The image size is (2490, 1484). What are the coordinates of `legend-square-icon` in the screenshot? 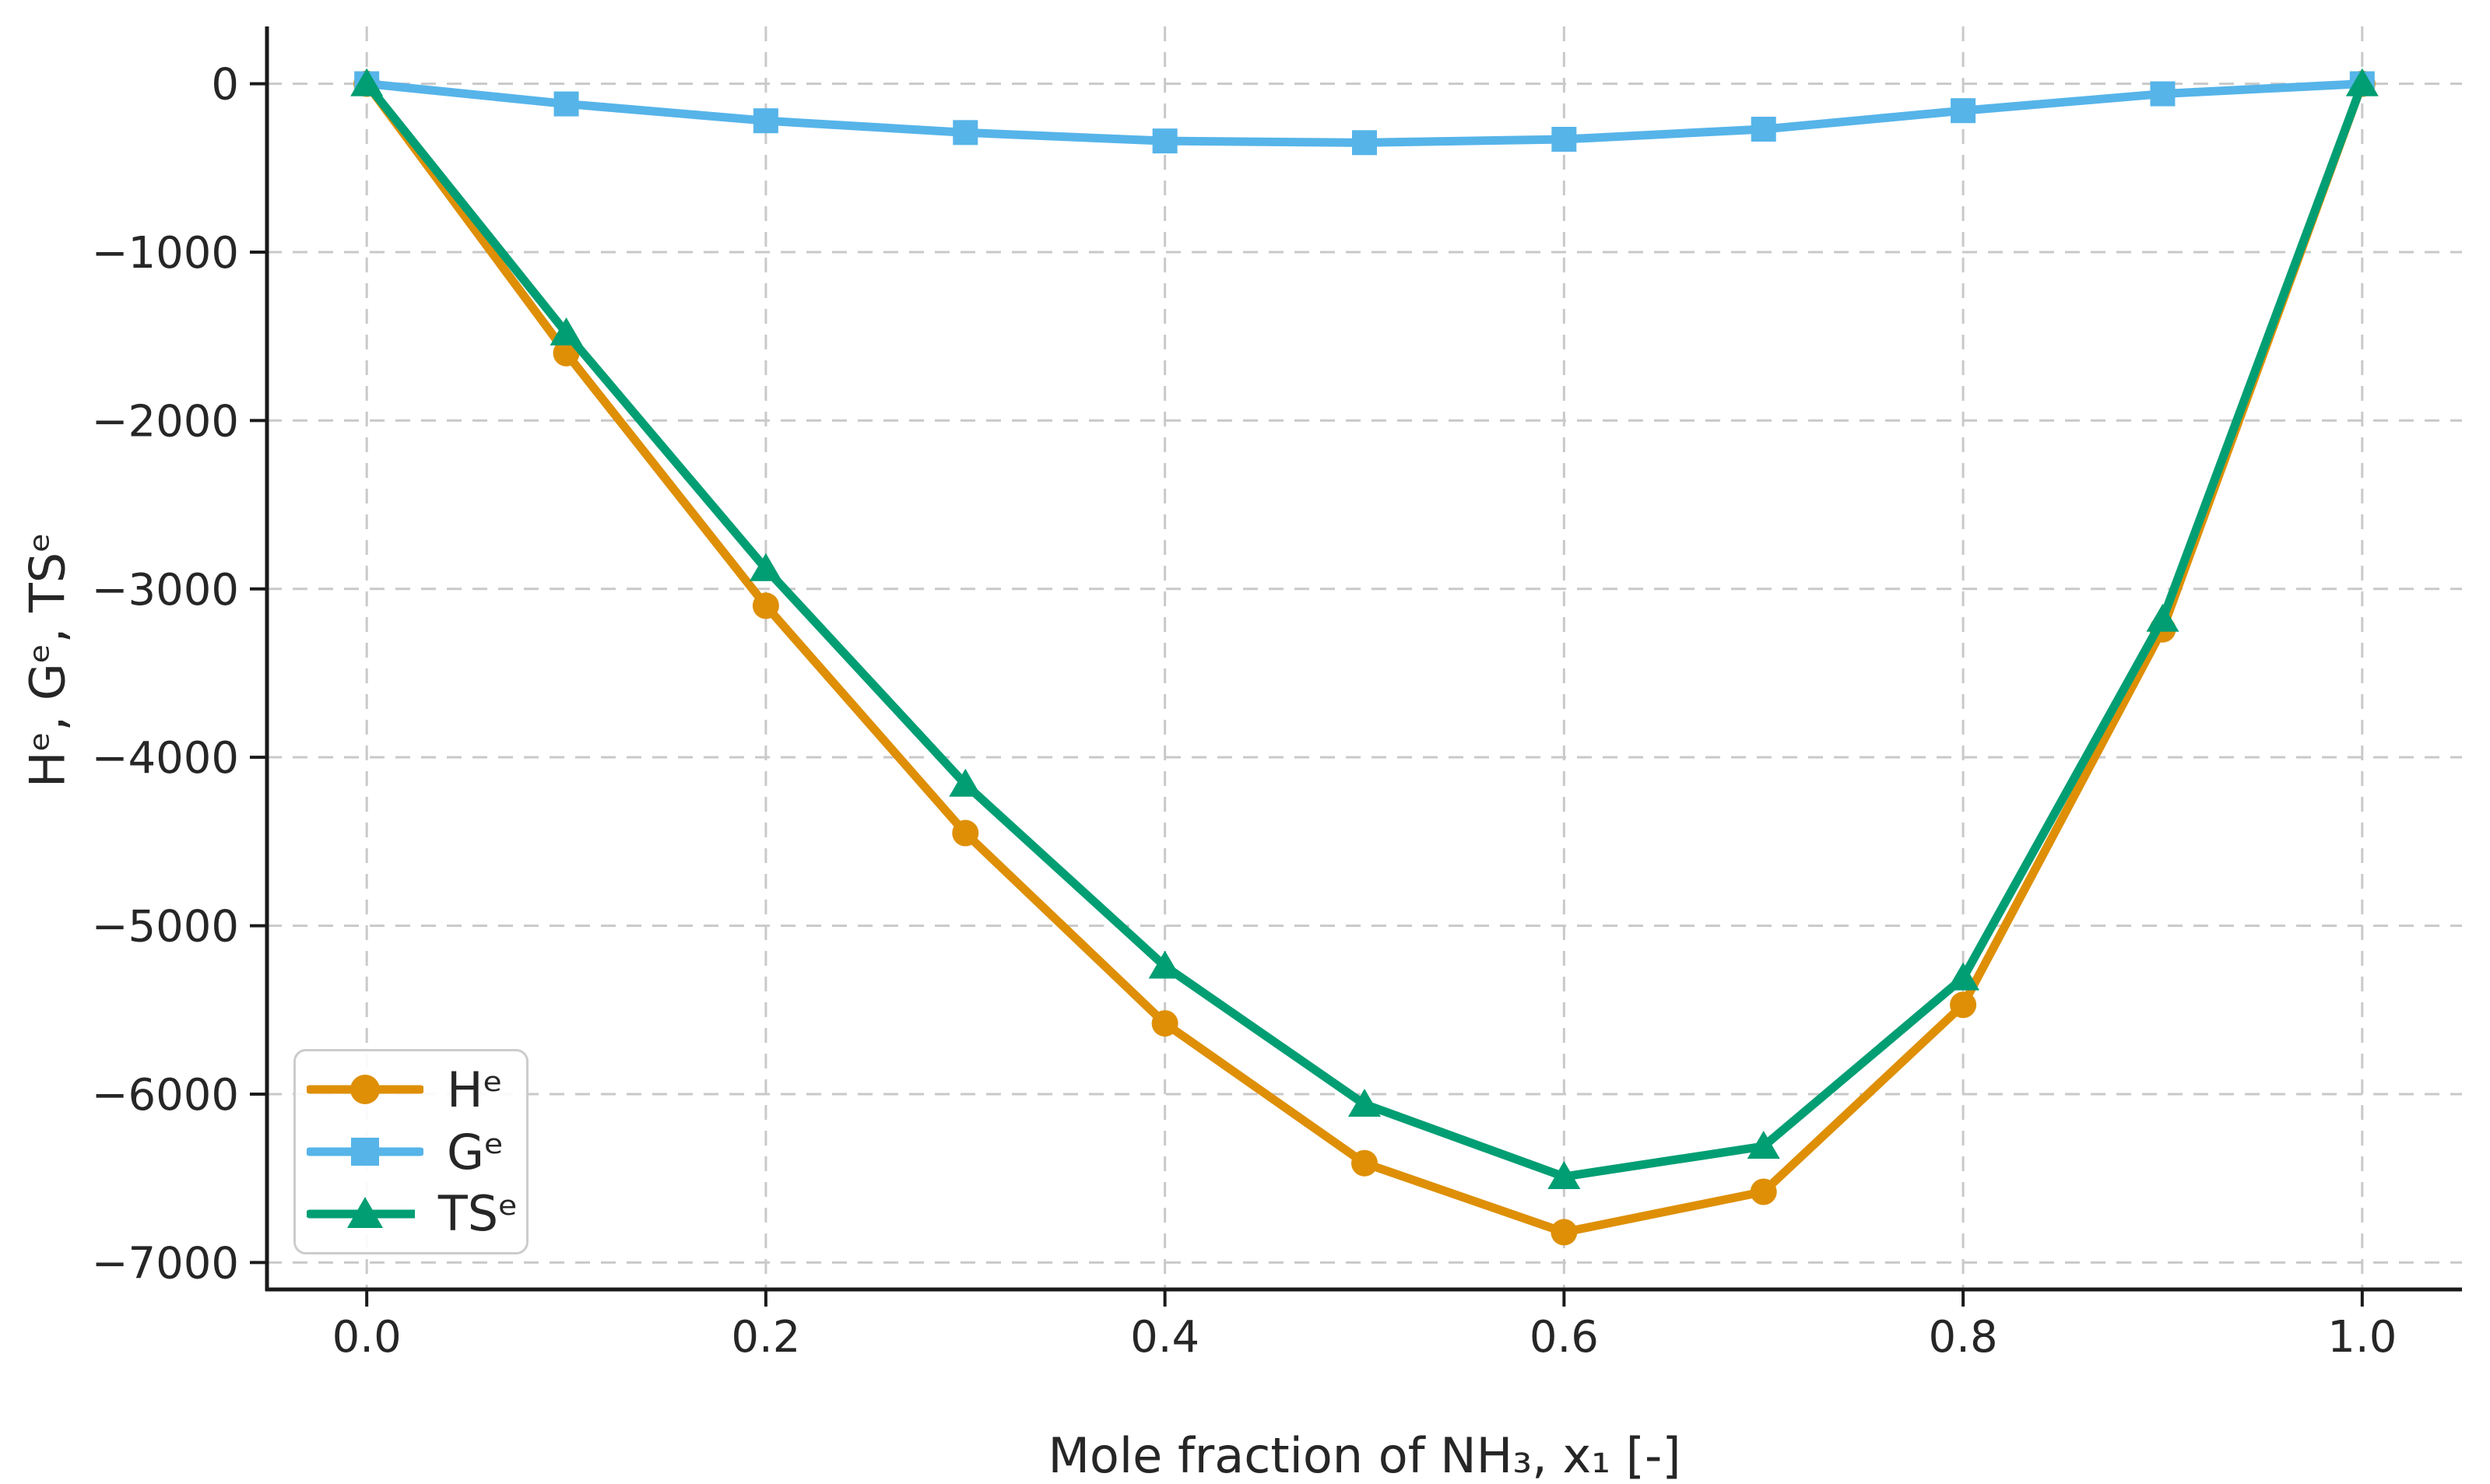 It's located at (365, 1152).